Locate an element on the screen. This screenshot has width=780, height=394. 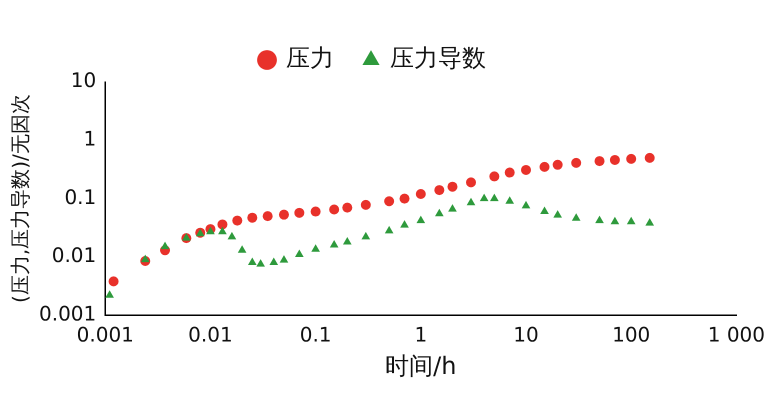
x-tick-label: 100 is located at coordinates (631, 334).